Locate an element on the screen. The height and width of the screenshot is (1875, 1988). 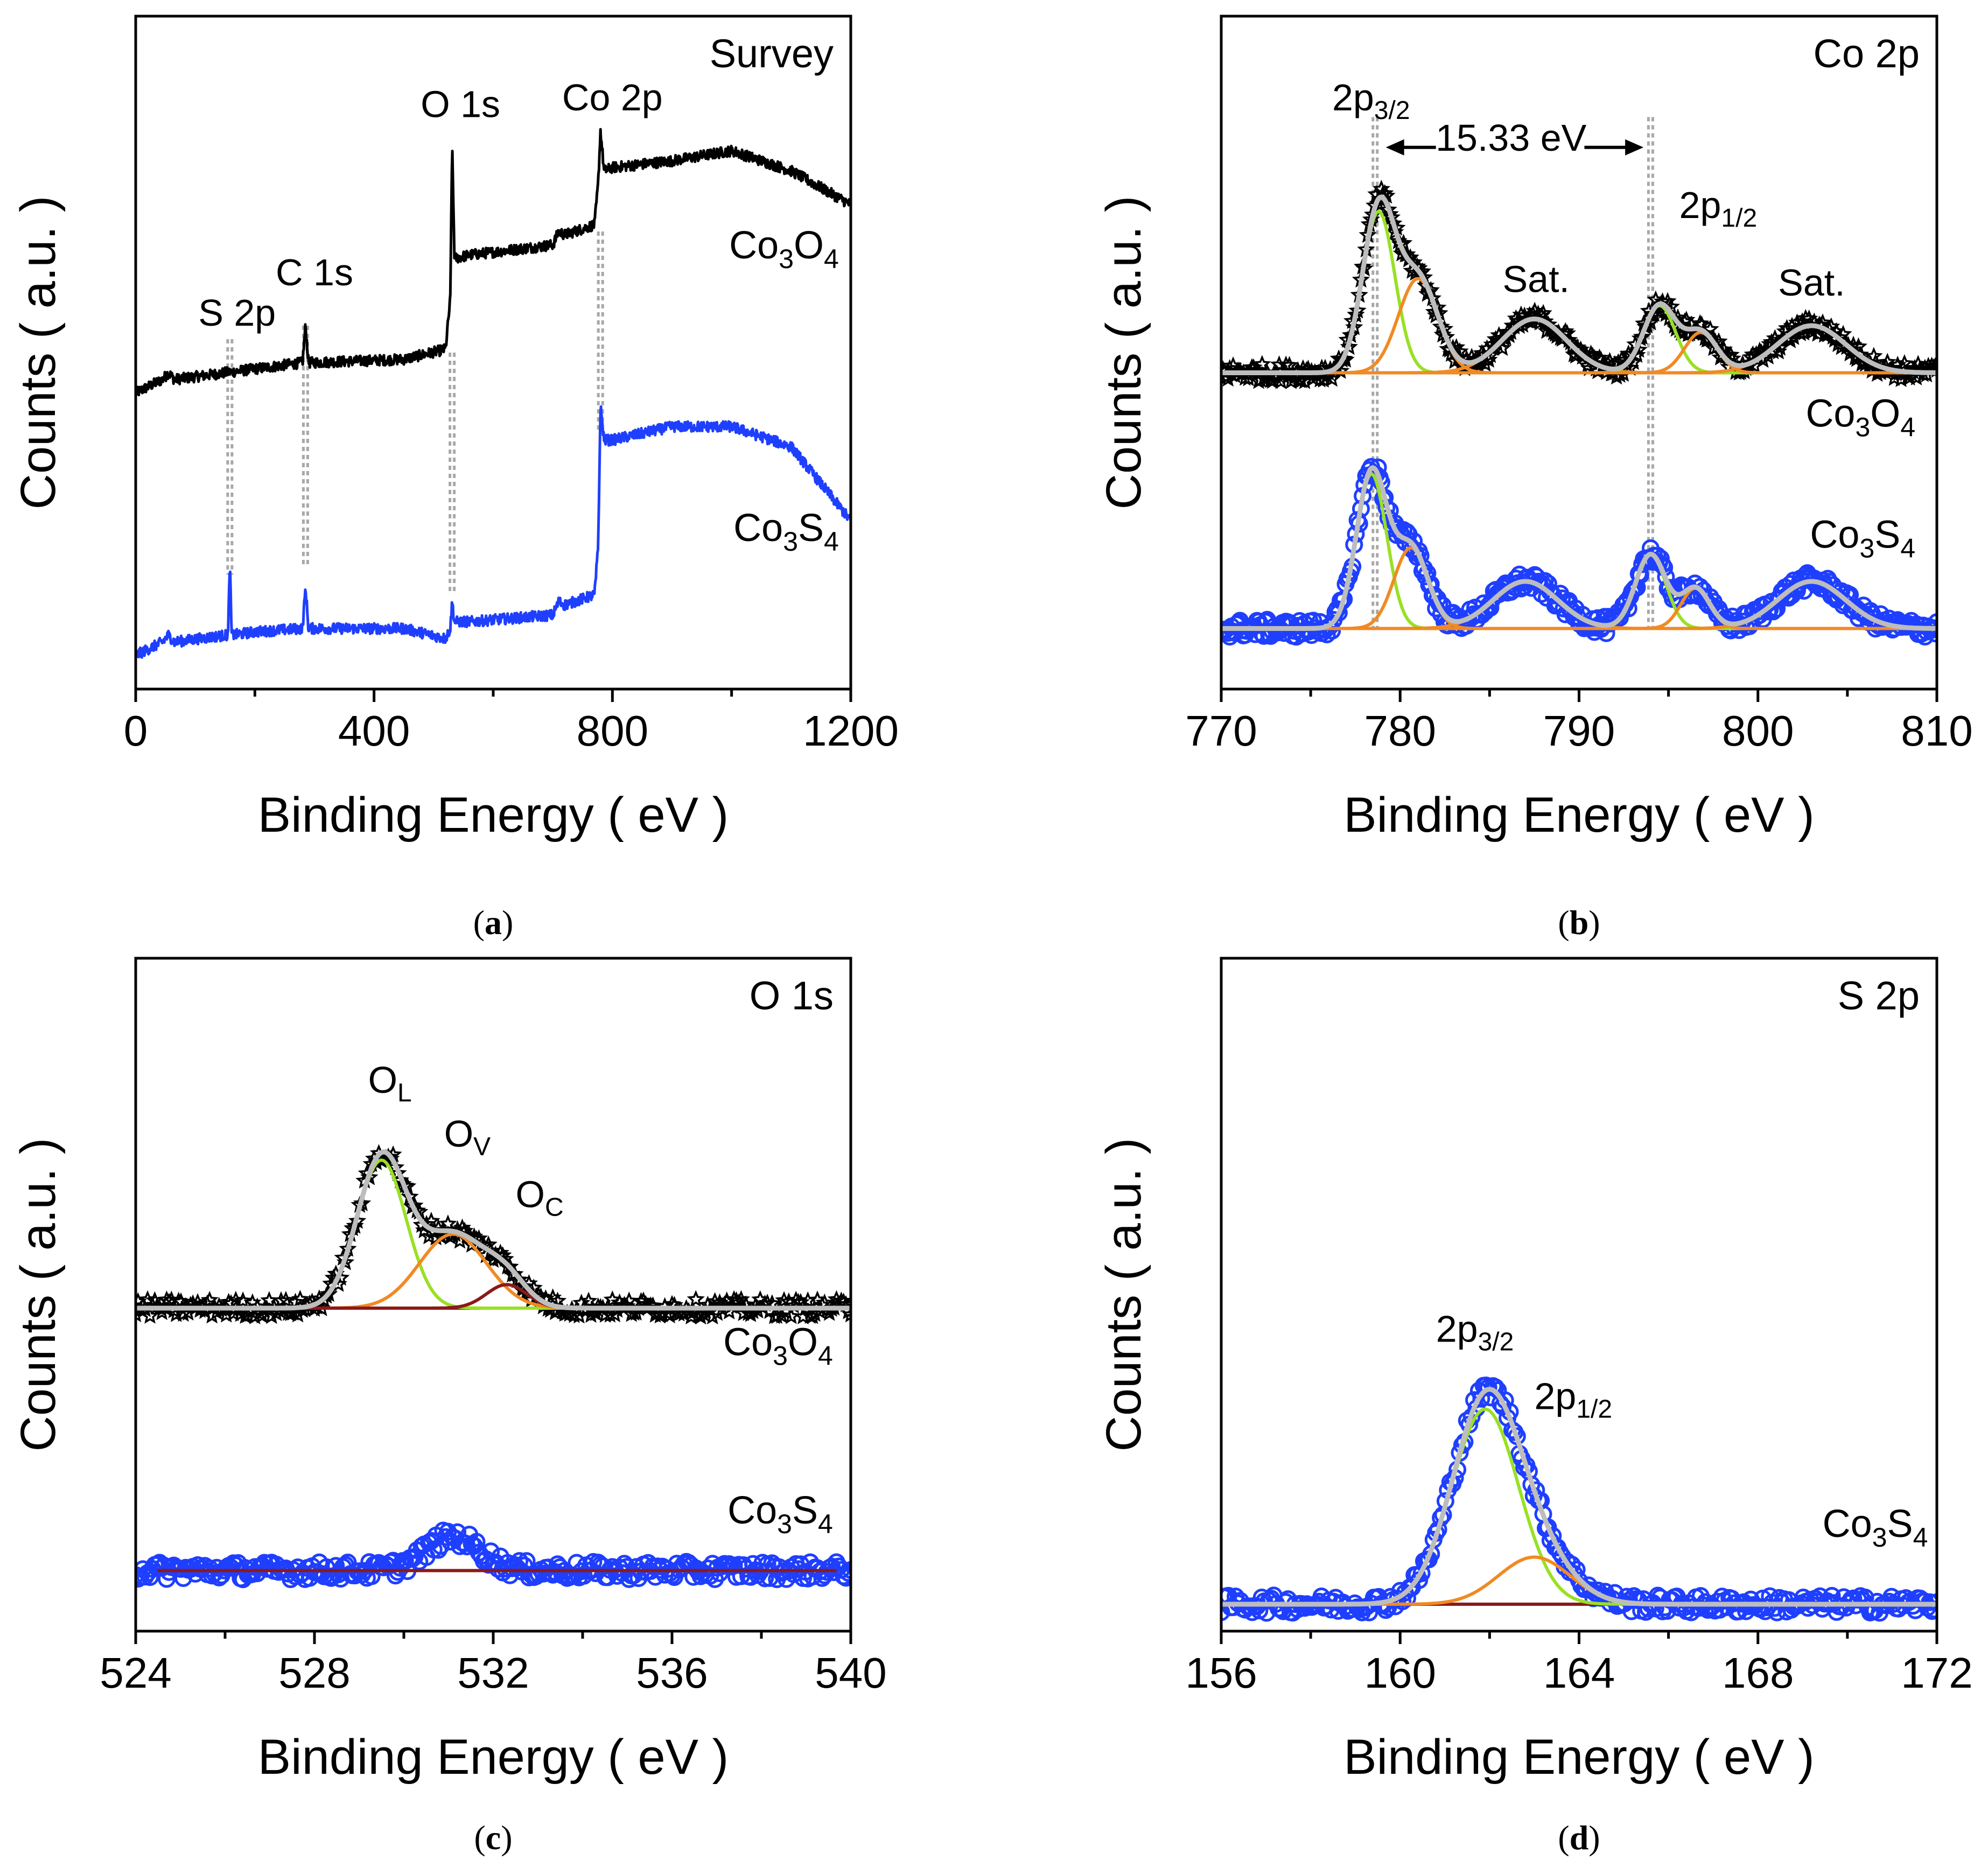
peak-label-2: OC is located at coordinates (540, 1198).